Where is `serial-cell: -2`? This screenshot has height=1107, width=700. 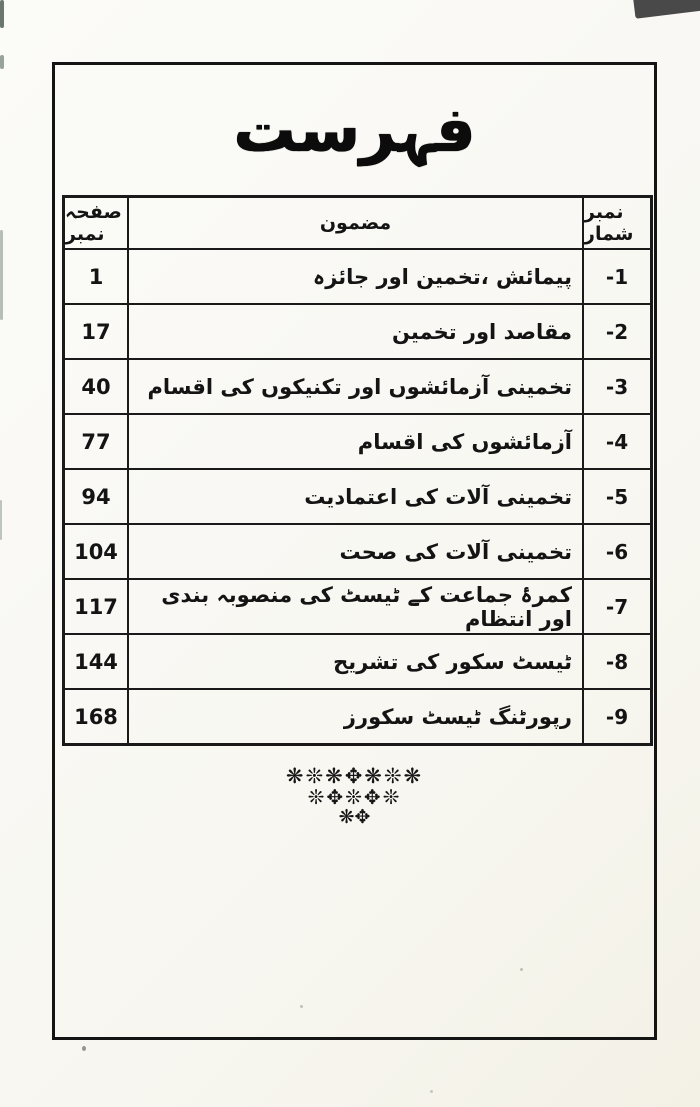 serial-cell: -2 is located at coordinates (617, 331).